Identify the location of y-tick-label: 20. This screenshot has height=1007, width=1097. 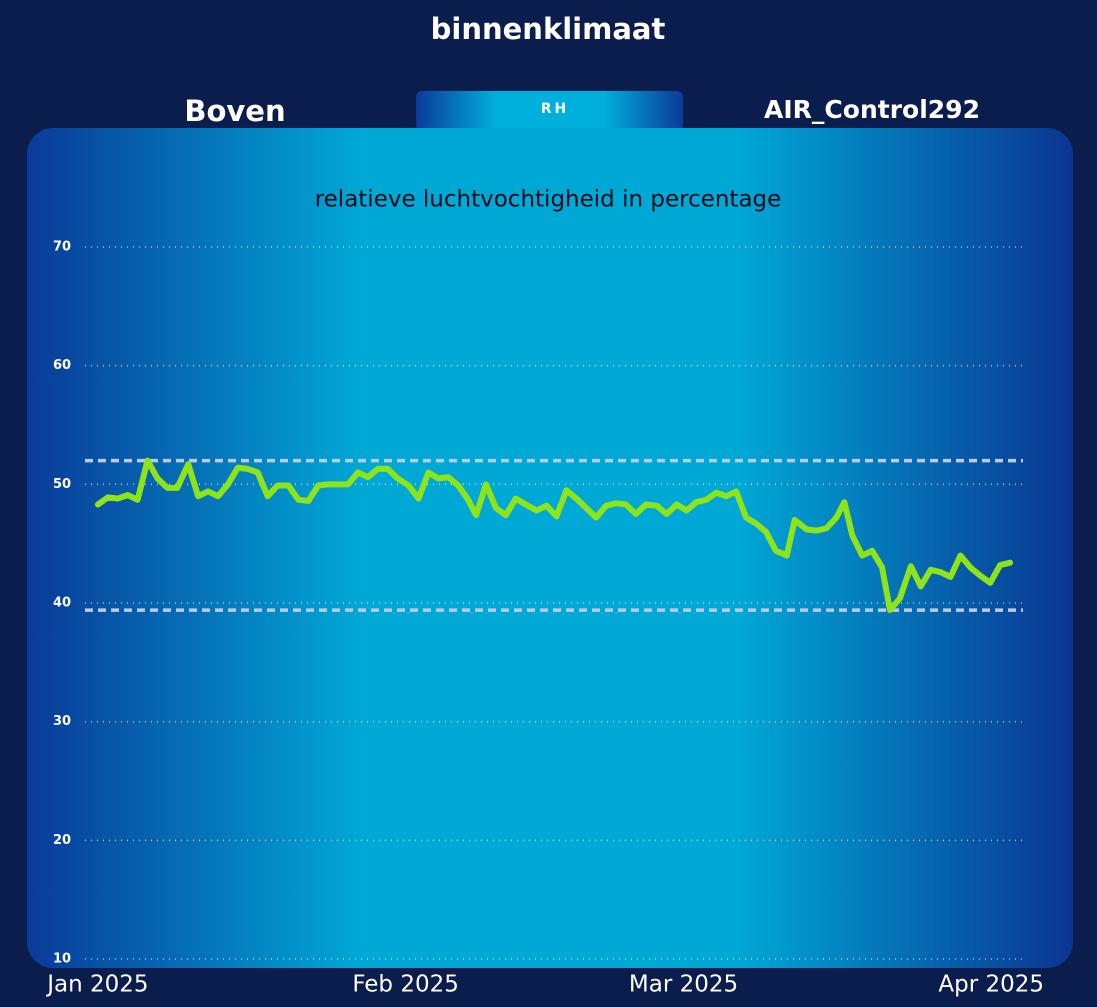
(62, 840).